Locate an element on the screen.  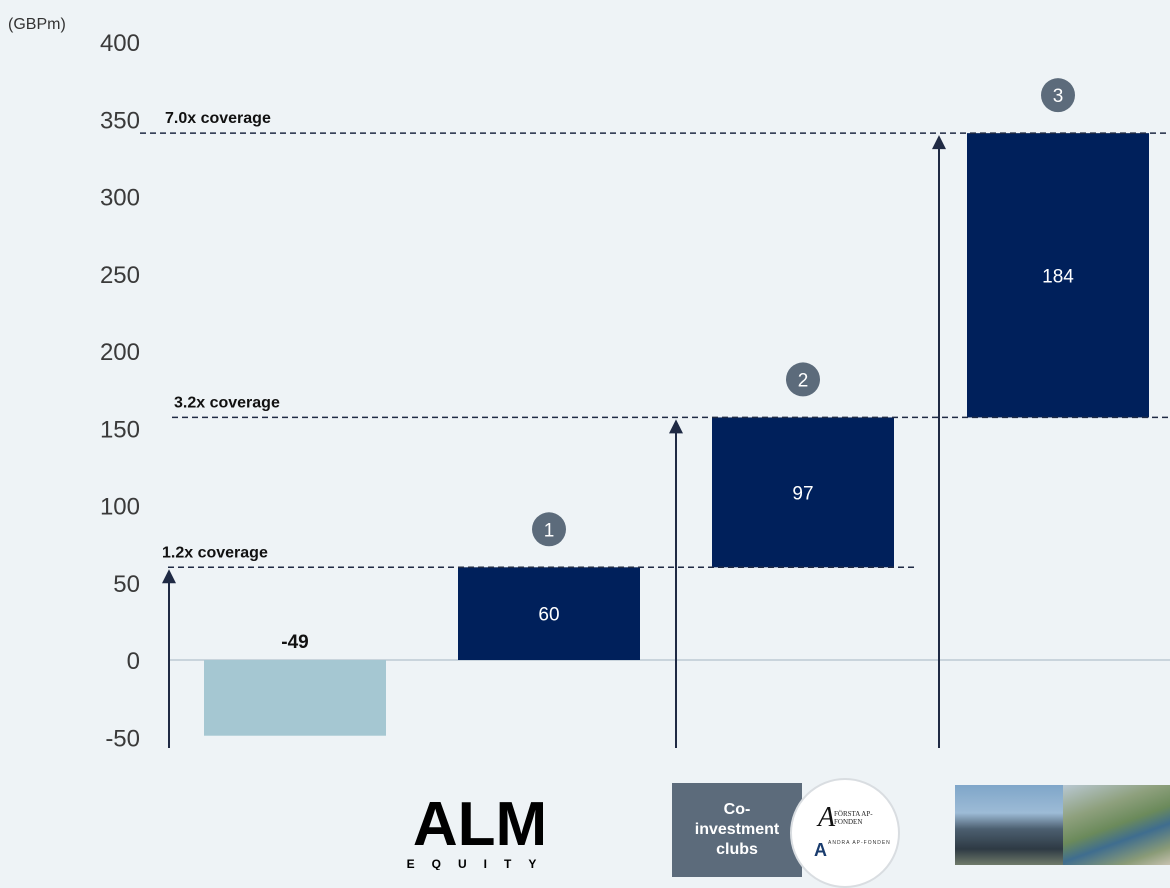
unit-label: (GBPm) is located at coordinates (37, 24).